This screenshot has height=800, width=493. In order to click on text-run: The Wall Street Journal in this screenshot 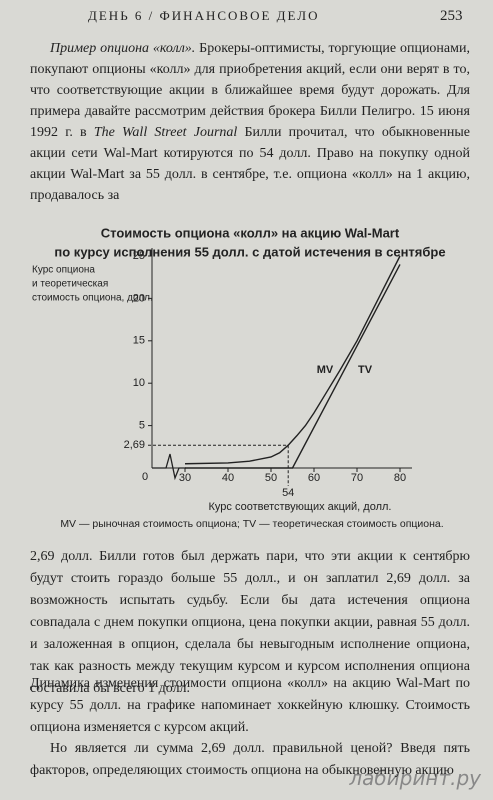, I will do `click(165, 132)`.